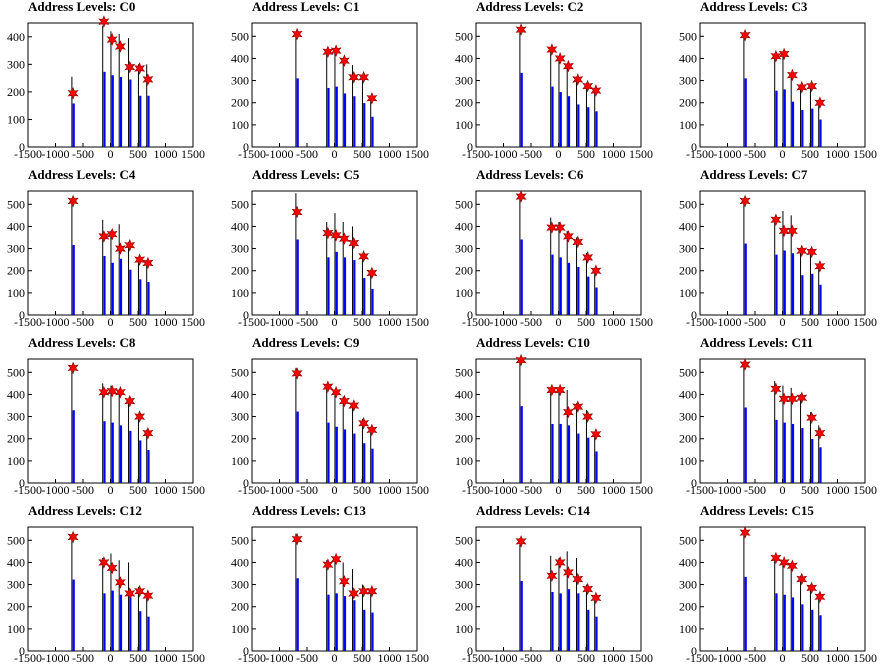  I want to click on chart-title: Address Levels: C13, so click(309, 510).